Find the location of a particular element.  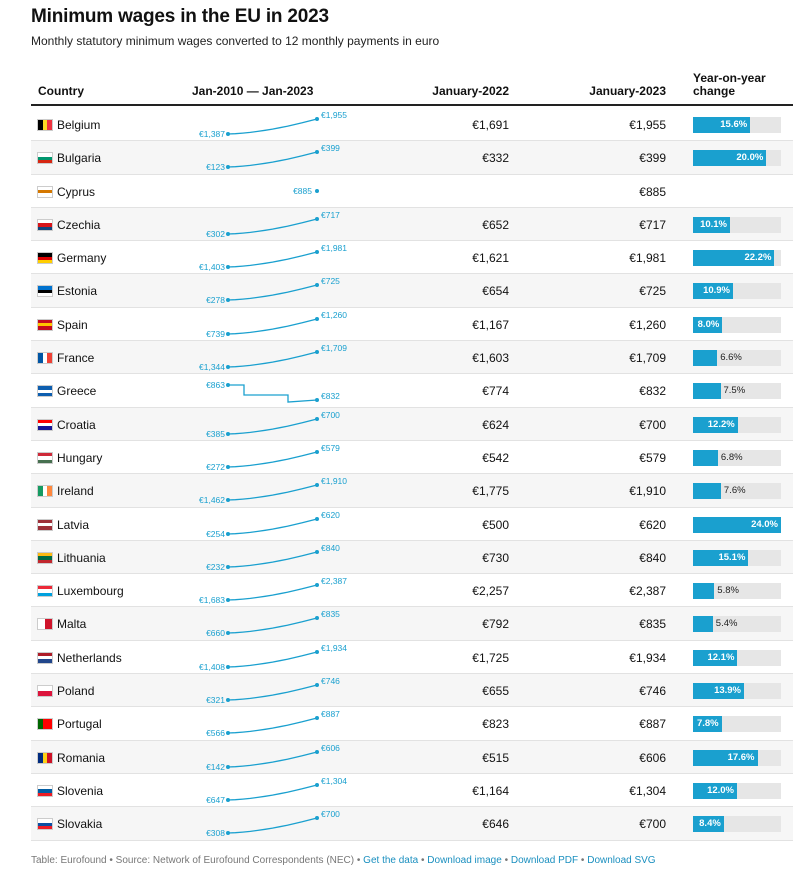

yoy-bar-label: 13.9% is located at coordinates (727, 691).